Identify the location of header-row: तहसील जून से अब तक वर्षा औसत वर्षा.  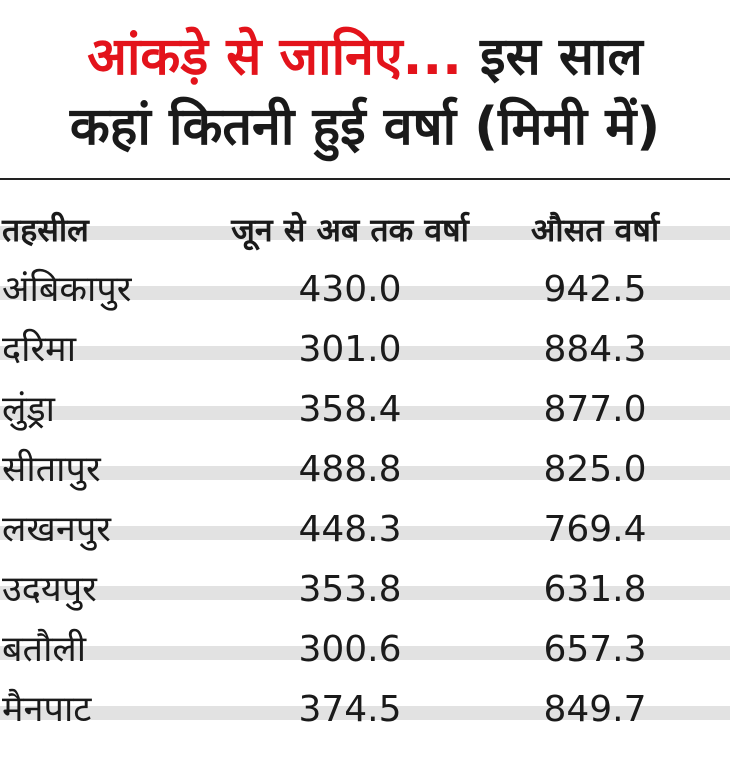
(365, 230).